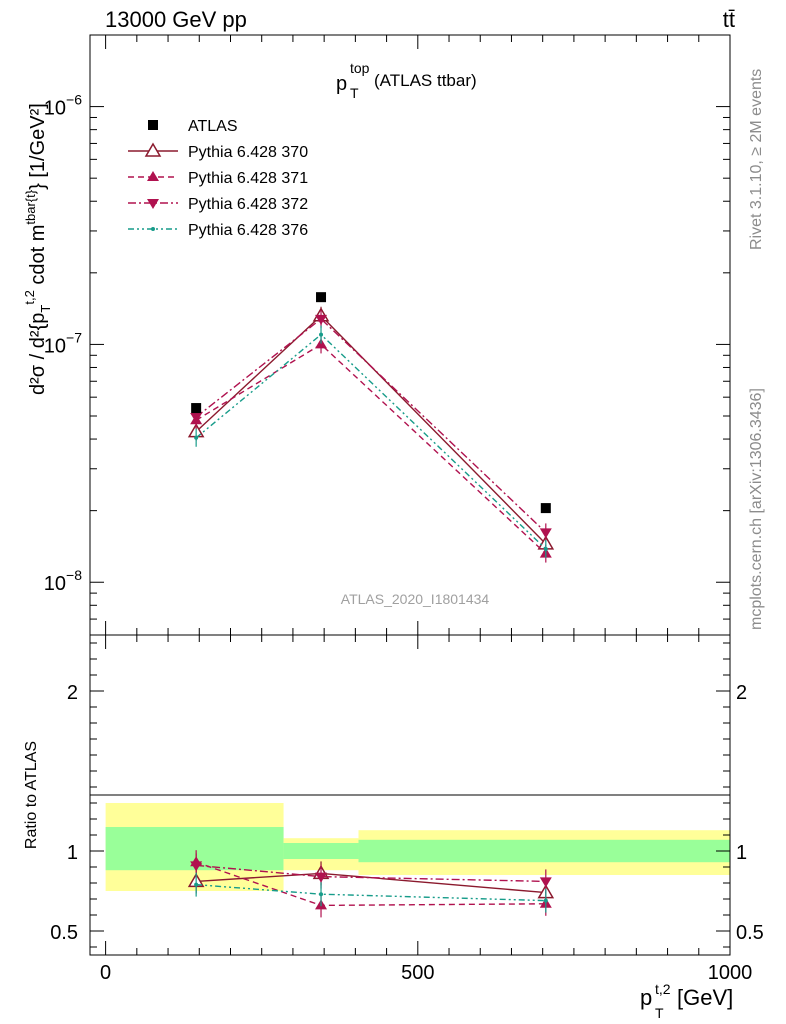 The height and width of the screenshot is (1024, 786). I want to click on legend-label: Pythia 6.428 371, so click(248, 178).